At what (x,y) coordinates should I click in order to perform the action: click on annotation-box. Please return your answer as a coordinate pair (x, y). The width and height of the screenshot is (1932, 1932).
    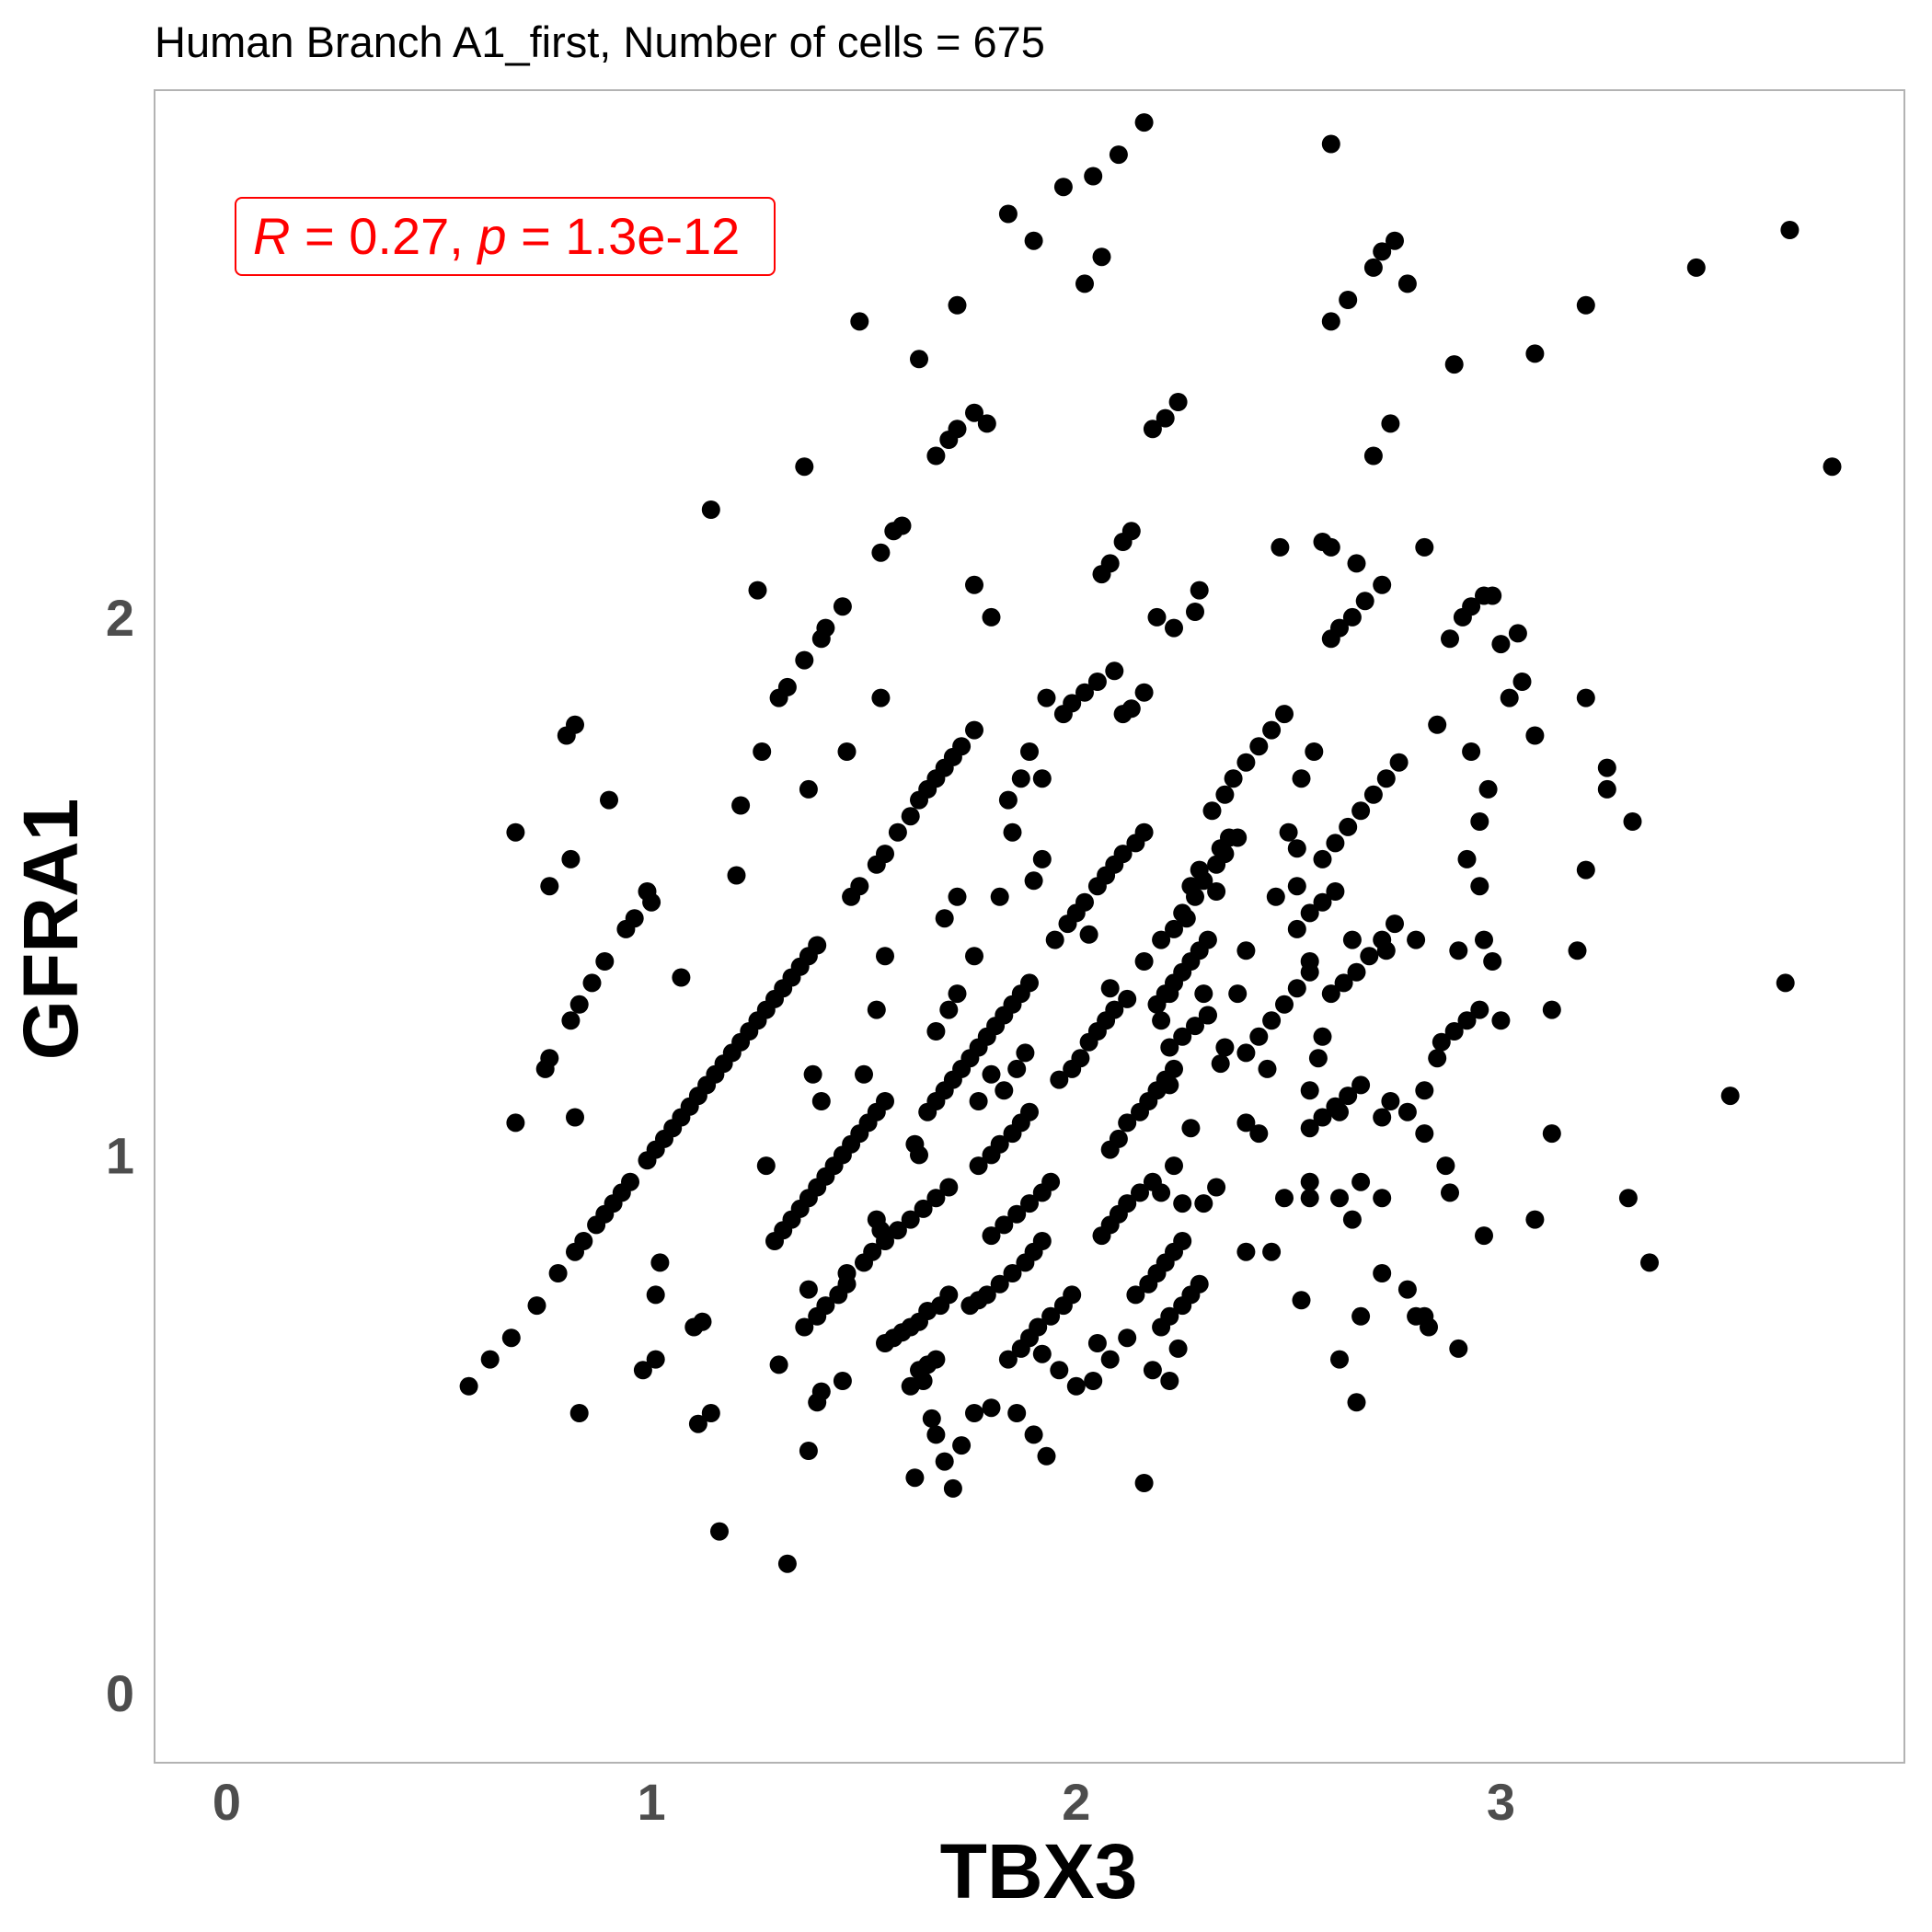
    Looking at the image, I should click on (505, 236).